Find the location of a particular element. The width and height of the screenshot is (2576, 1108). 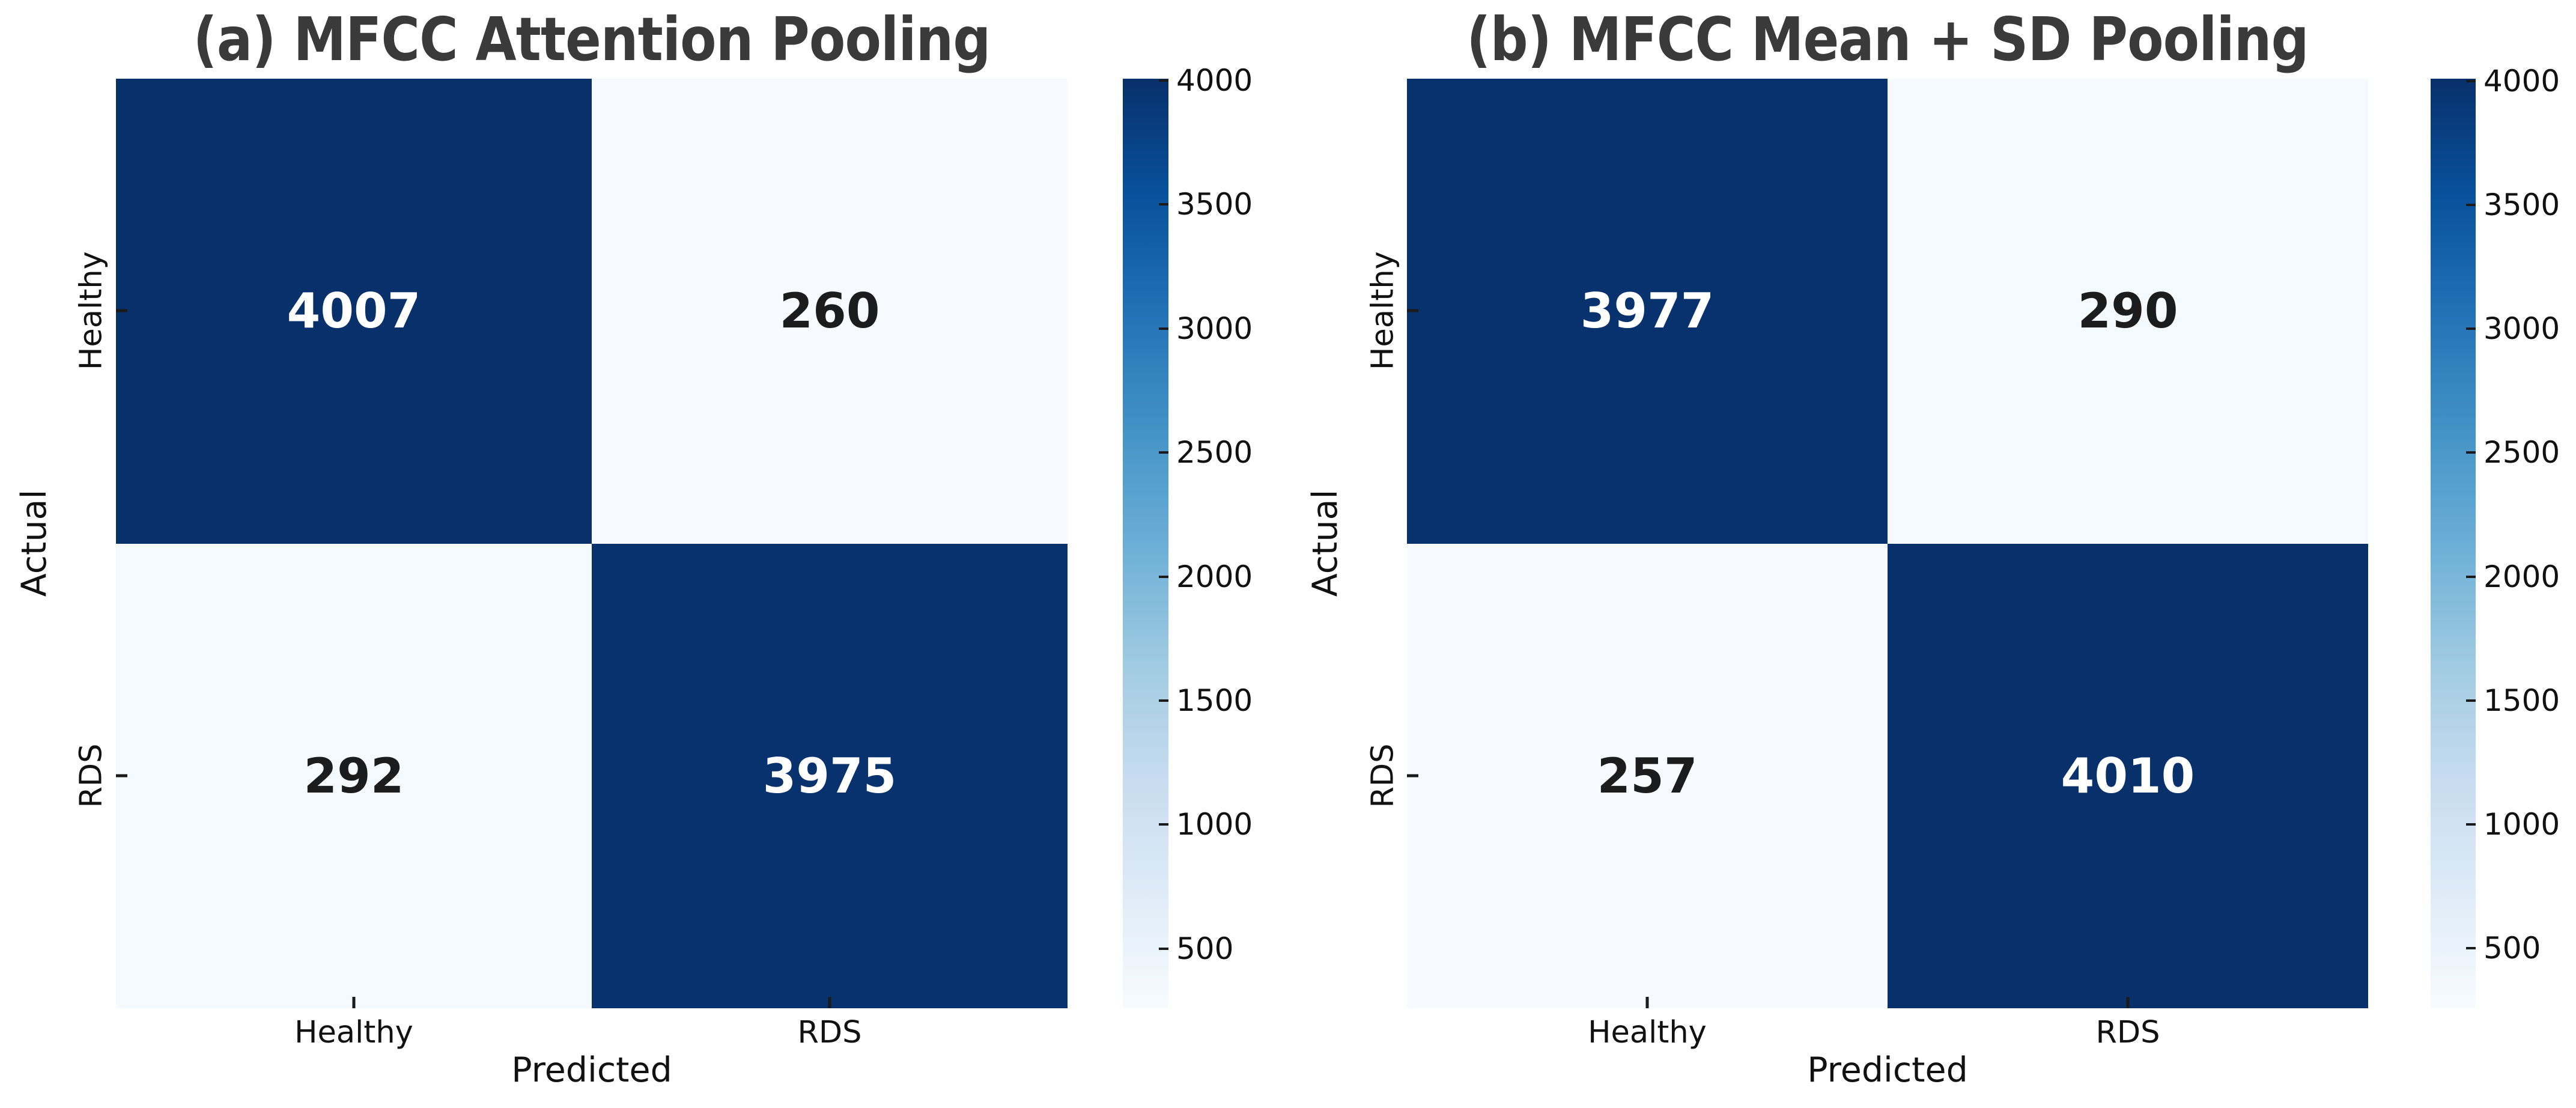

cell-value: 257 is located at coordinates (1647, 775).